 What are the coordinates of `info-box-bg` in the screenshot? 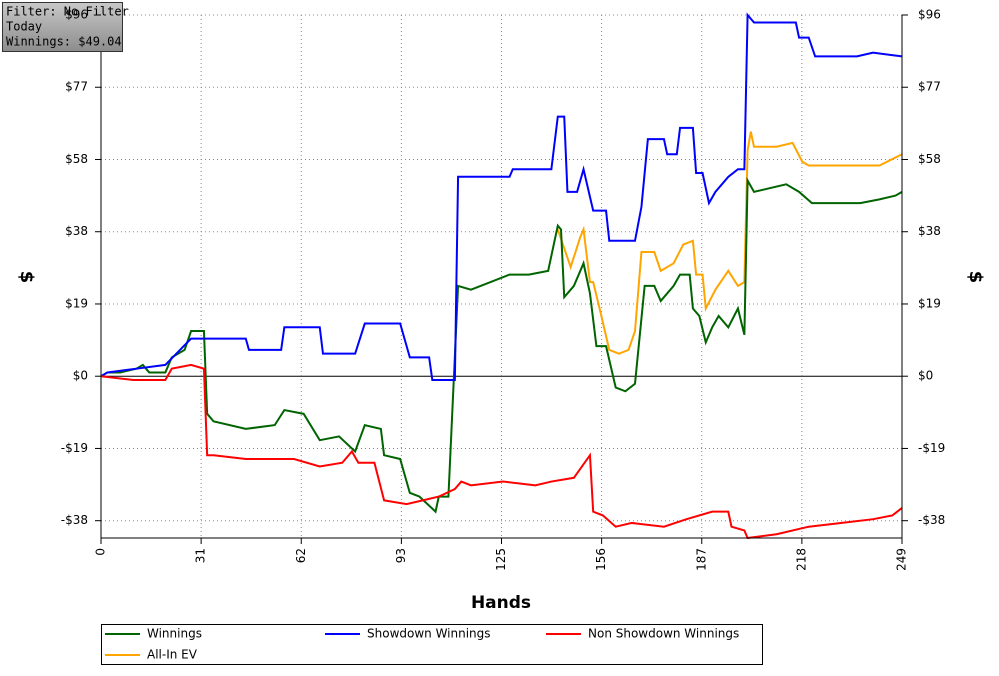 It's located at (62, 27).